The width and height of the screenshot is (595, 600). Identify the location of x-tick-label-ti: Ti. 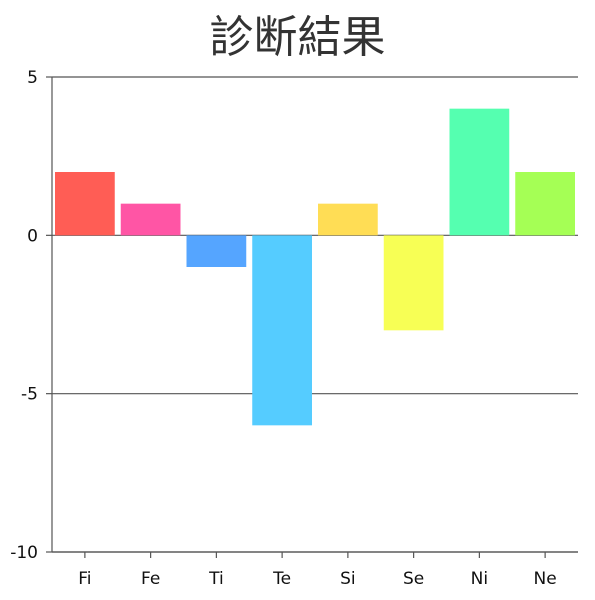
(216, 579).